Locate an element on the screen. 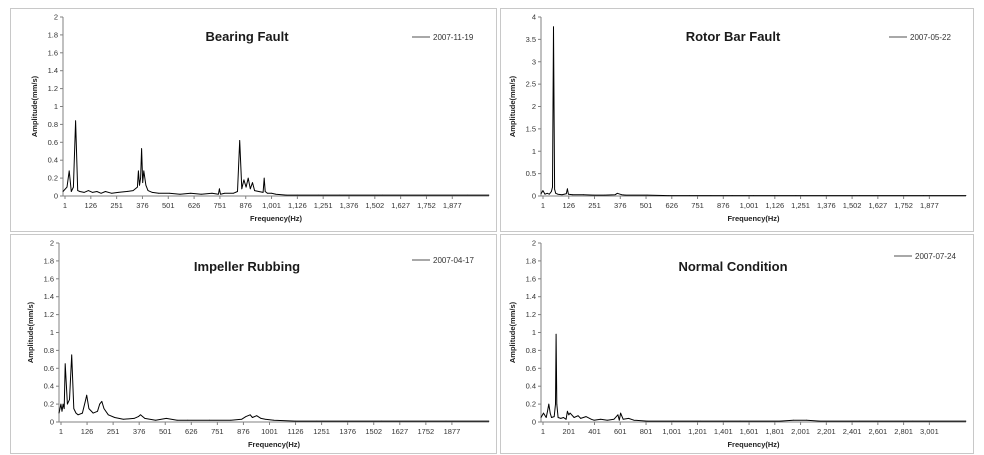  x-tick-label: 801 is located at coordinates (646, 431).